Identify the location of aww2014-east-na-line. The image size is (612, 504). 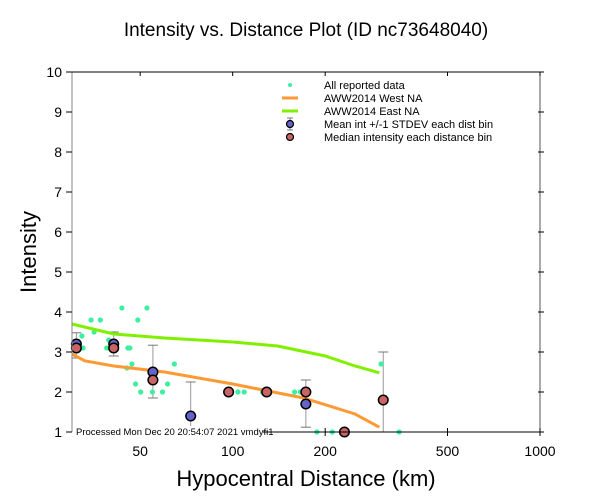
(225, 348).